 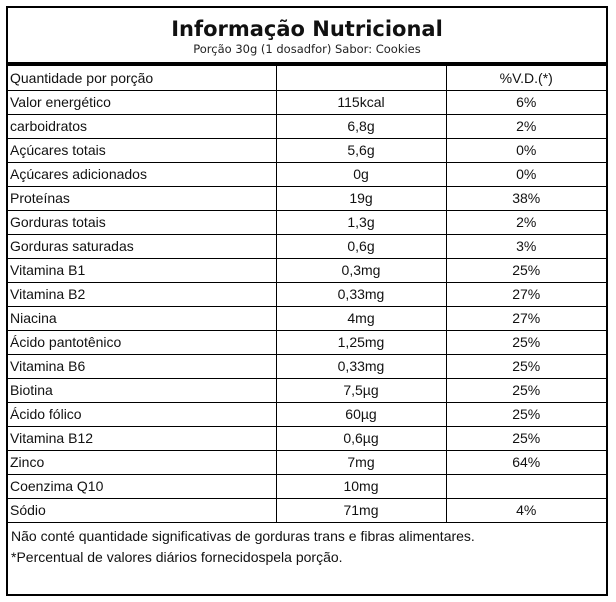 What do you see at coordinates (526, 198) in the screenshot?
I see `nutrient-daily-value: 38%` at bounding box center [526, 198].